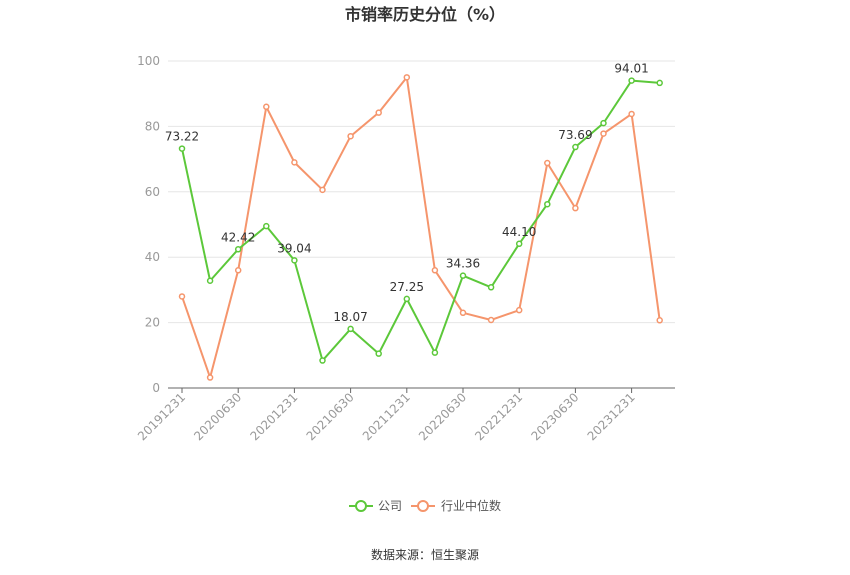  Describe the element at coordinates (463, 264) in the screenshot. I see `data-label: 34.36` at that location.